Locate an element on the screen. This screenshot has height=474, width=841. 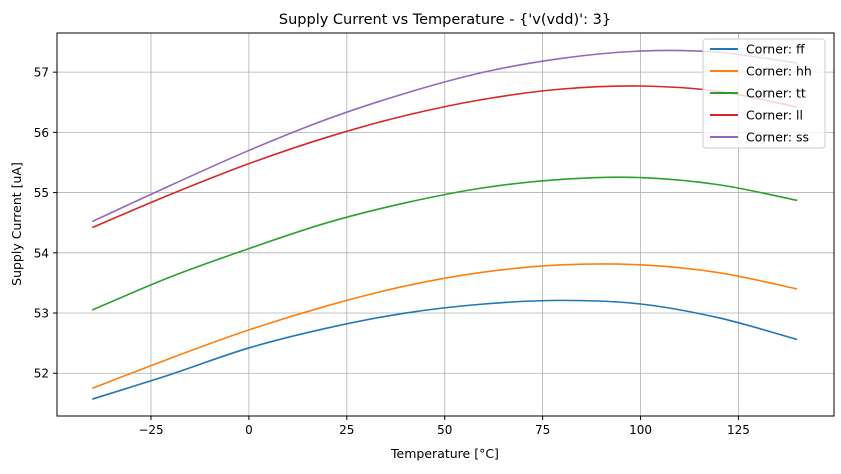
x-tick-label: 75 is located at coordinates (542, 430).